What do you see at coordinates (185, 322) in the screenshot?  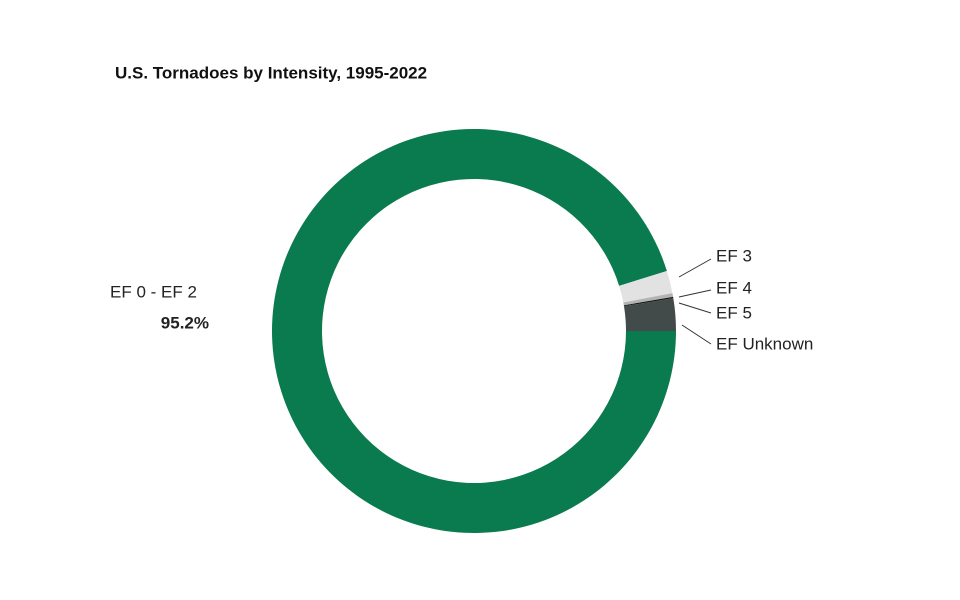 I see `value-label: 95.2%` at bounding box center [185, 322].